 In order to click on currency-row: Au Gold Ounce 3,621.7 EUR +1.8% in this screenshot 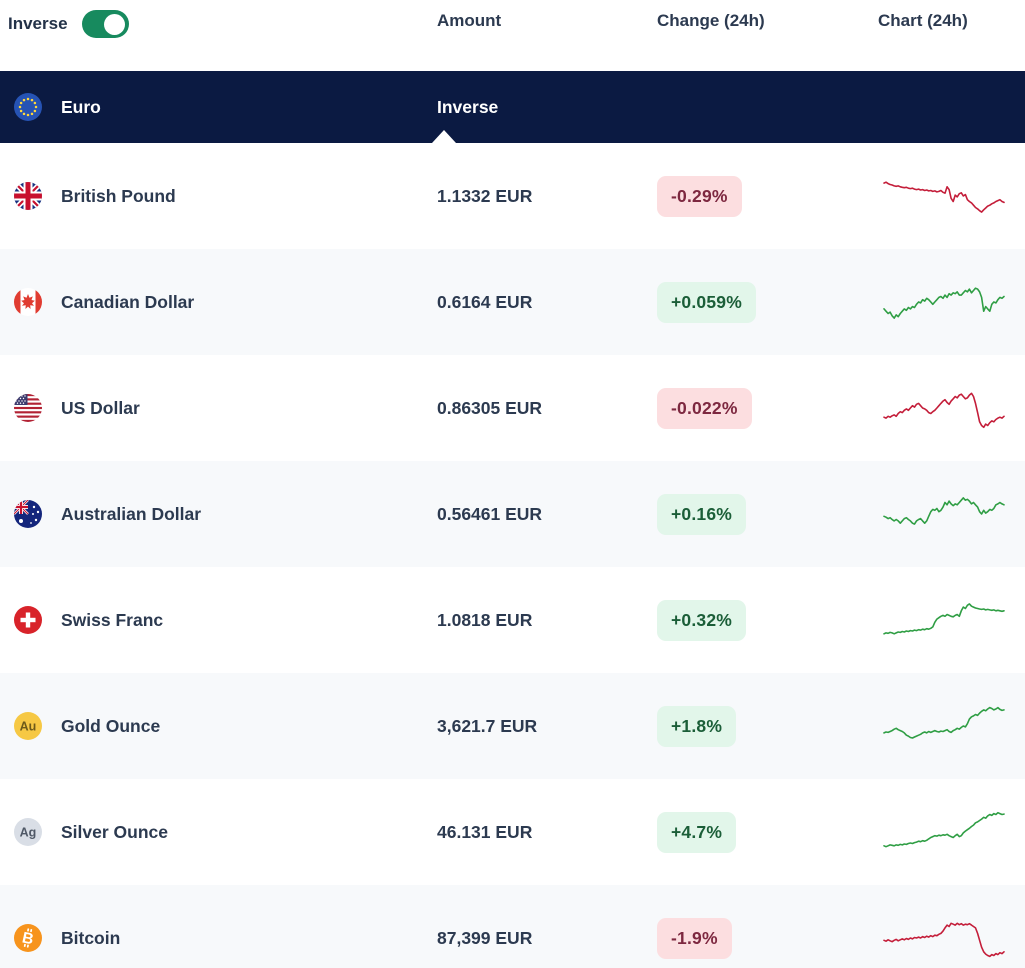, I will do `click(512, 726)`.